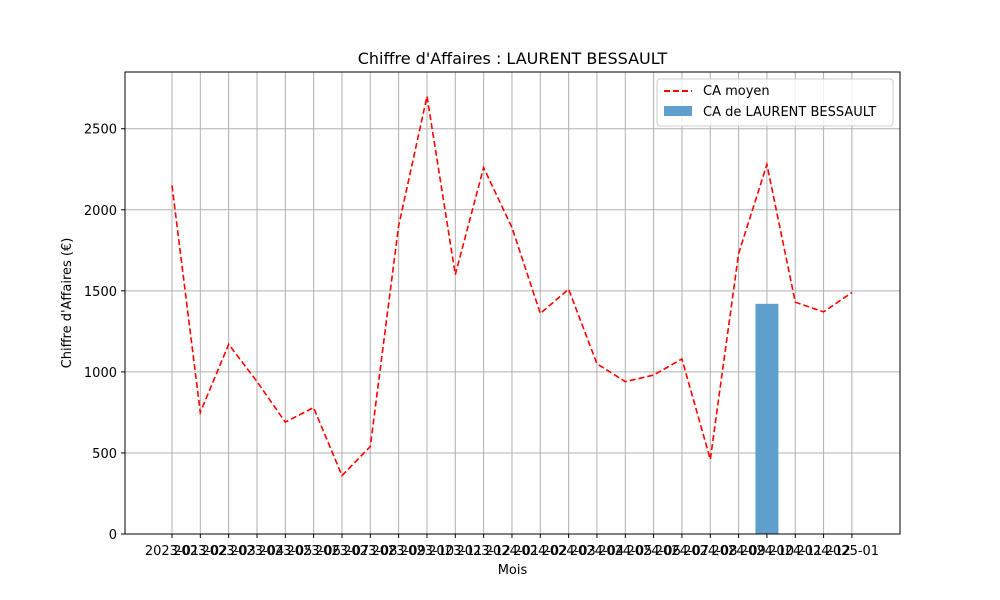  What do you see at coordinates (172, 551) in the screenshot?
I see `x-tick-label: 2023-01` at bounding box center [172, 551].